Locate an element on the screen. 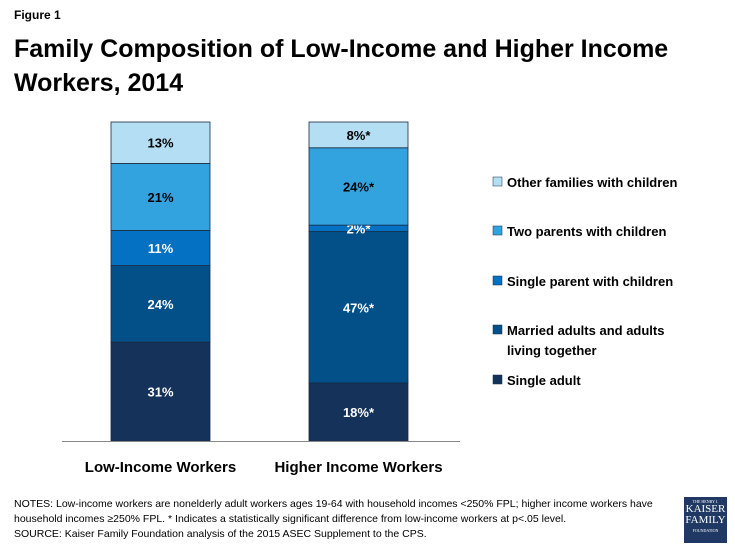 This screenshot has width=735, height=551. logo-line: KAISER is located at coordinates (705, 509).